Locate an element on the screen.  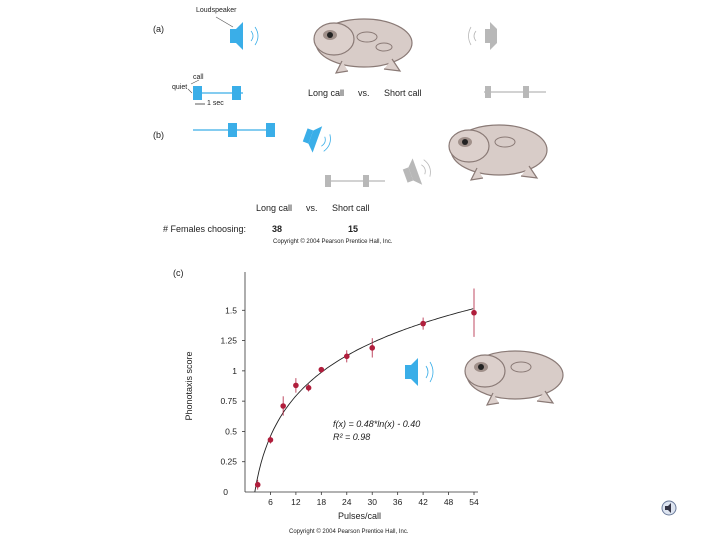
x-axis-label: Pulses/call is located at coordinates (359, 516).